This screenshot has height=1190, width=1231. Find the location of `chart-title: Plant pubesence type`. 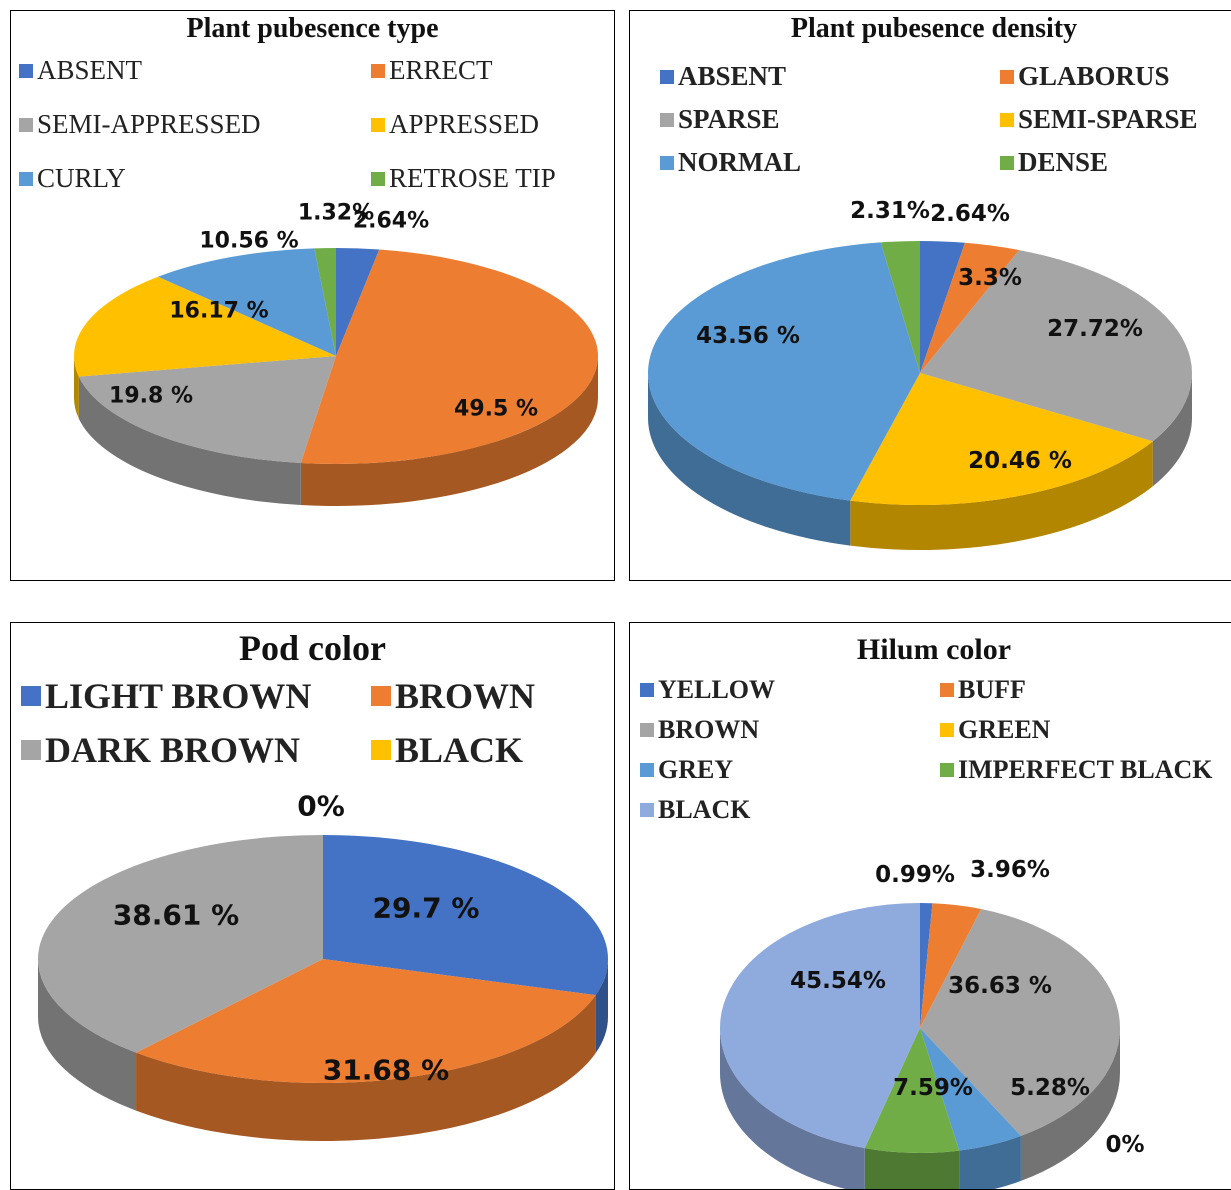

chart-title: Plant pubesence type is located at coordinates (312, 28).